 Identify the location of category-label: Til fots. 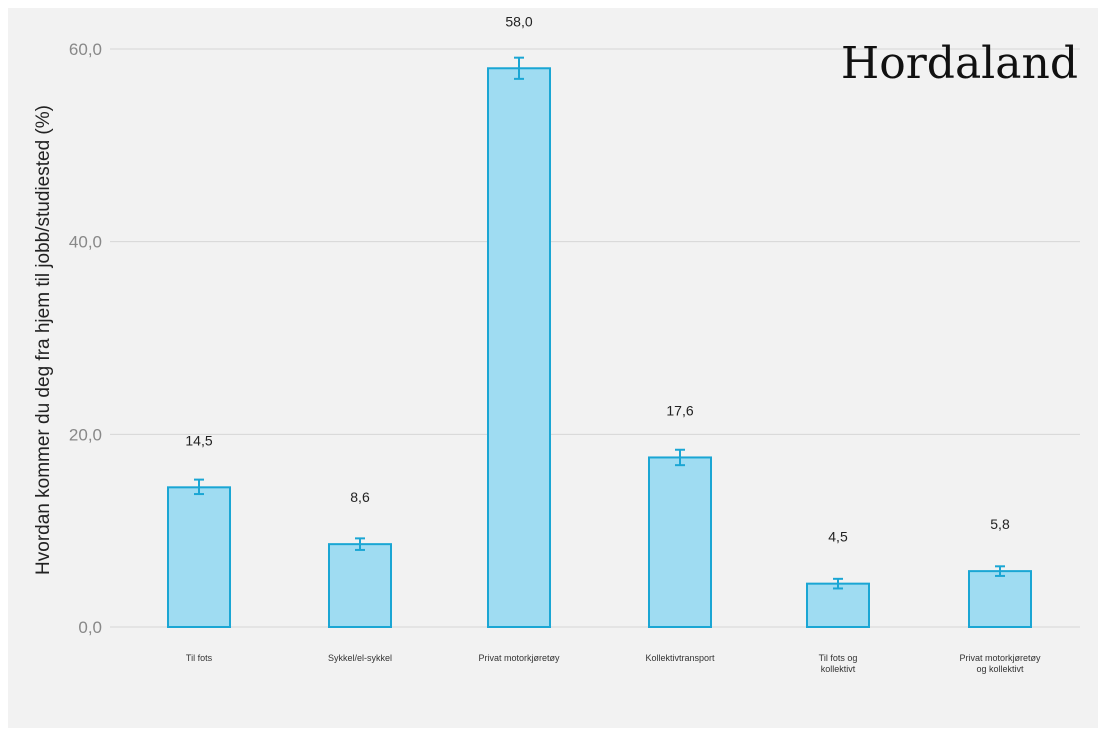
(199, 658).